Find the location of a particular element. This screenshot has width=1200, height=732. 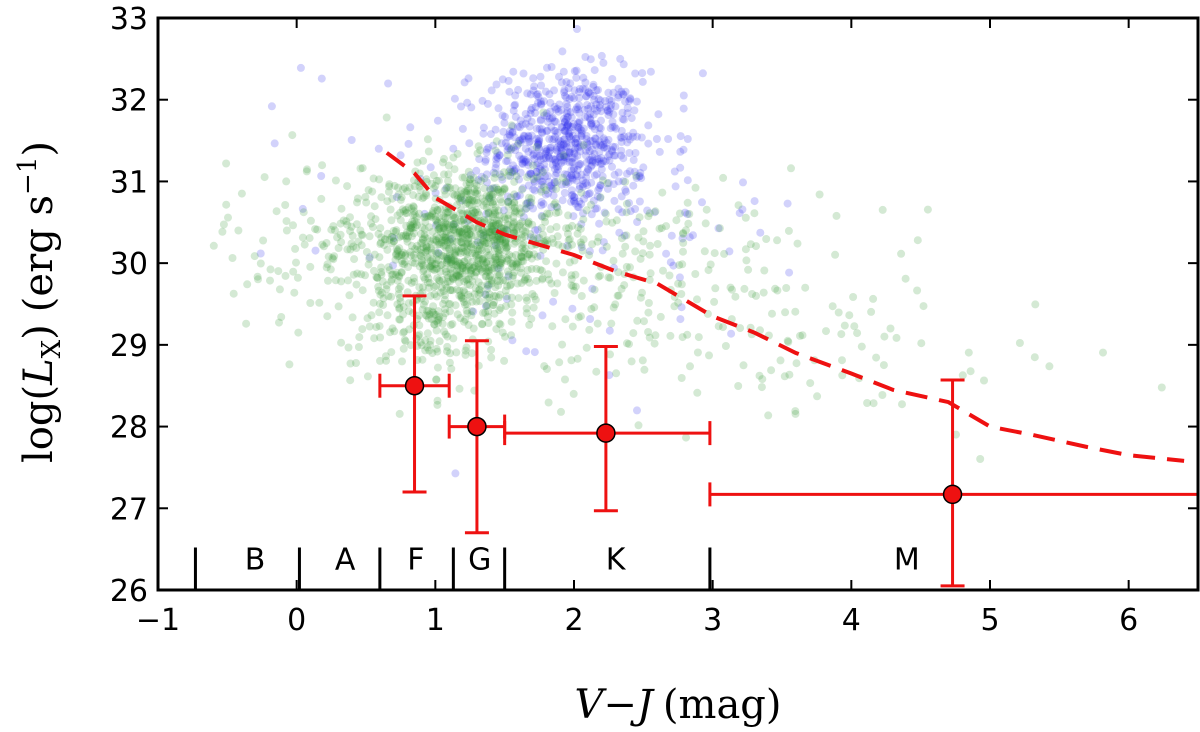

spectral-class-label: F is located at coordinates (415, 560).